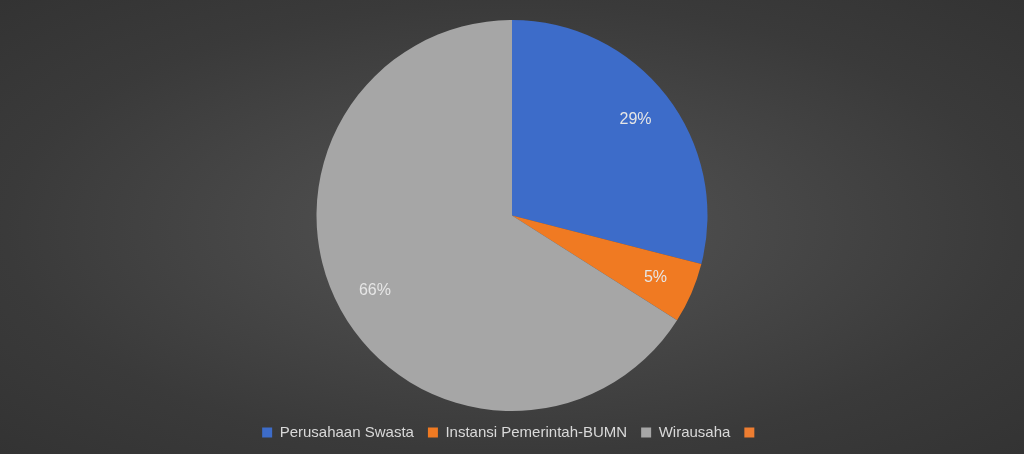  What do you see at coordinates (347, 431) in the screenshot?
I see `legend-label: Perusahaan Swasta` at bounding box center [347, 431].